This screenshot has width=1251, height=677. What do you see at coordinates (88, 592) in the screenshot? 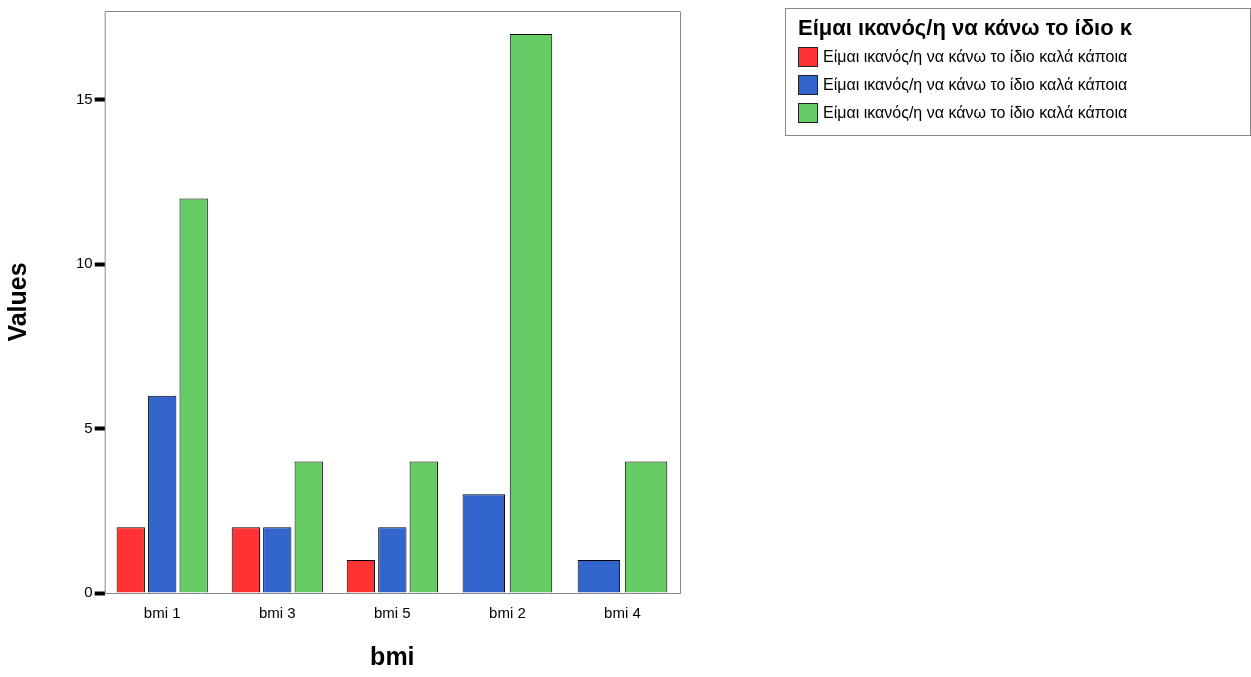
I see `y-tick-label: 0` at bounding box center [88, 592].